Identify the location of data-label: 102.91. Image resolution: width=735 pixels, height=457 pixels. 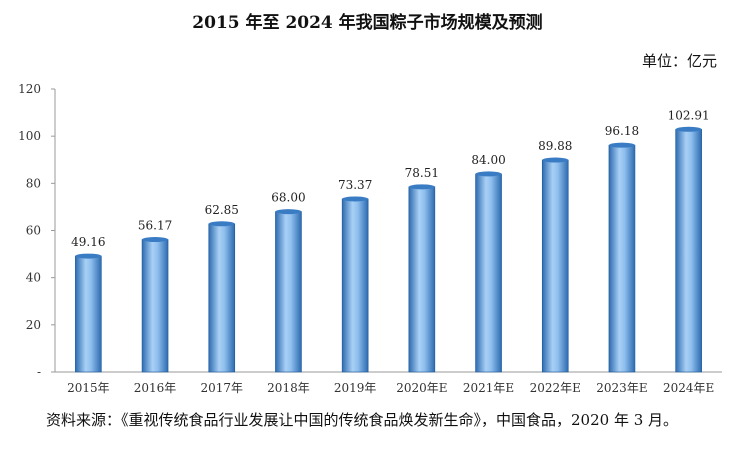
(689, 115).